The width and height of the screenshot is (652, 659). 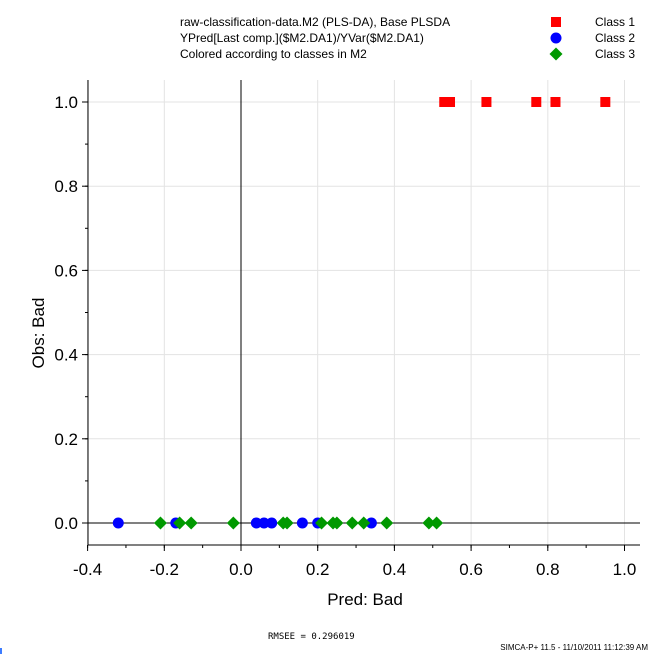 What do you see at coordinates (66, 270) in the screenshot?
I see `y-tick-label: 0.6` at bounding box center [66, 270].